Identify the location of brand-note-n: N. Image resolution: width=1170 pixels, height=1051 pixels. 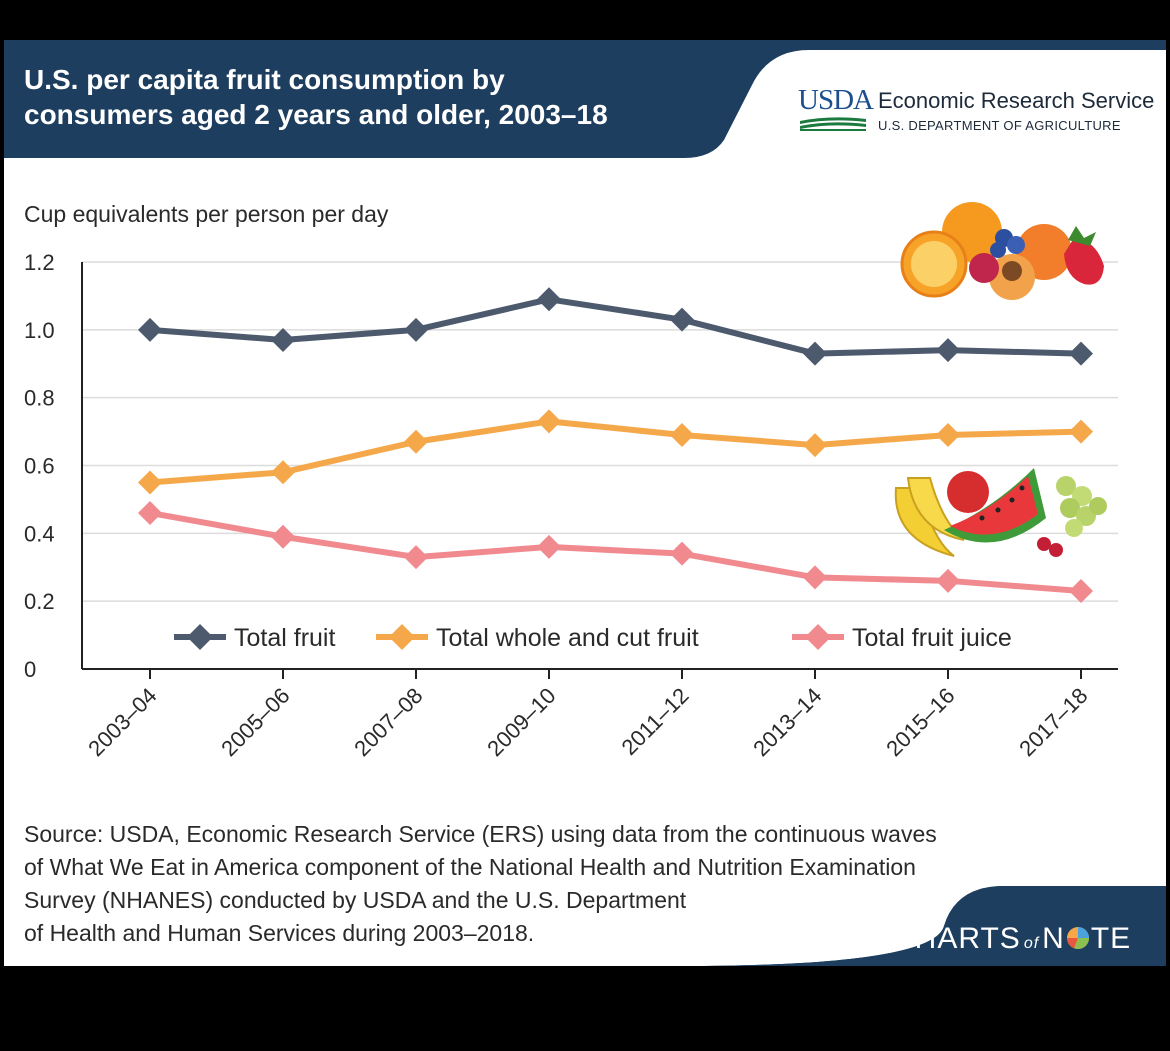
(1053, 938).